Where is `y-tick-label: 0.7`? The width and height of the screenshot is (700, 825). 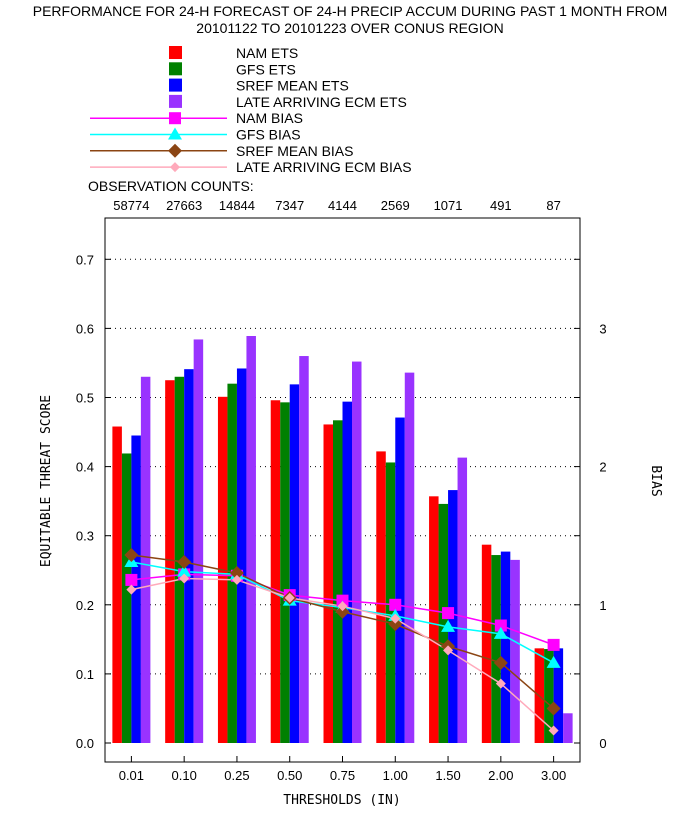 y-tick-label: 0.7 is located at coordinates (85, 259).